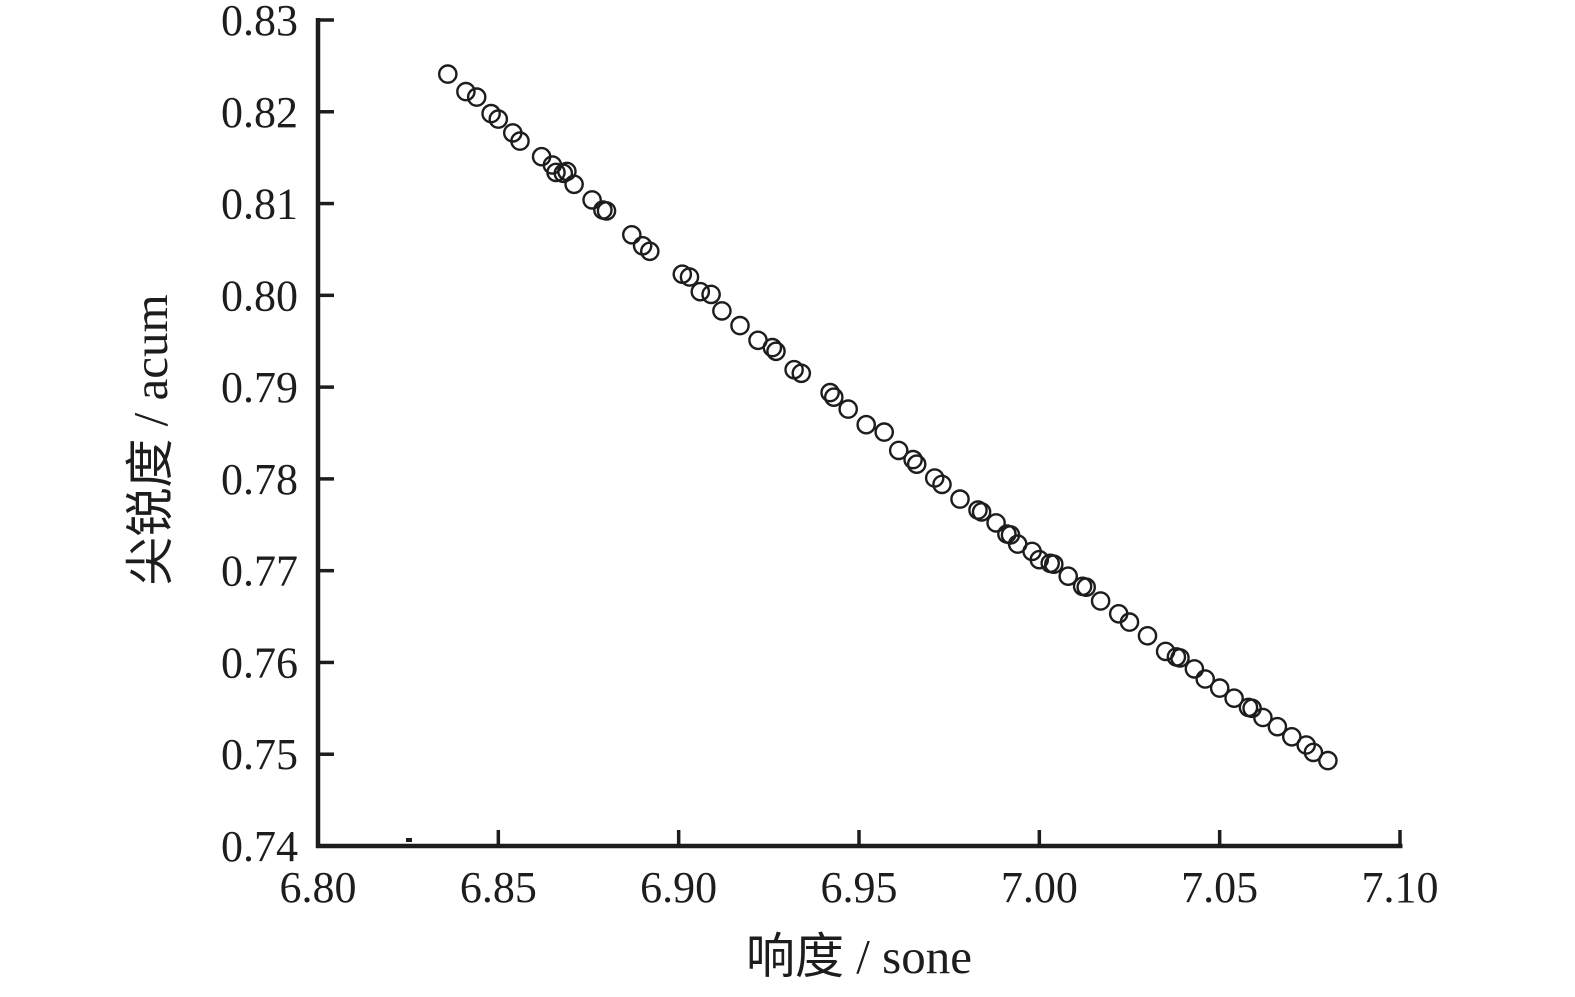 This screenshot has width=1575, height=997. I want to click on x-axis-title: 响度 / sone, so click(859, 956).